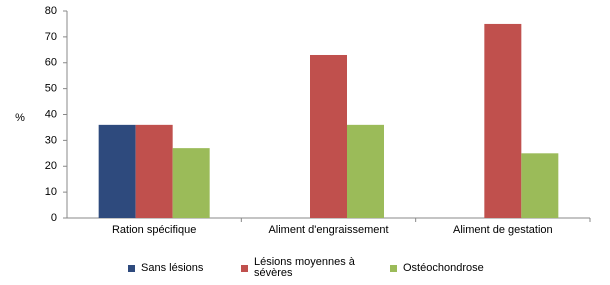 The height and width of the screenshot is (285, 610). Describe the element at coordinates (51, 37) in the screenshot. I see `y-tick-label: 70` at that location.